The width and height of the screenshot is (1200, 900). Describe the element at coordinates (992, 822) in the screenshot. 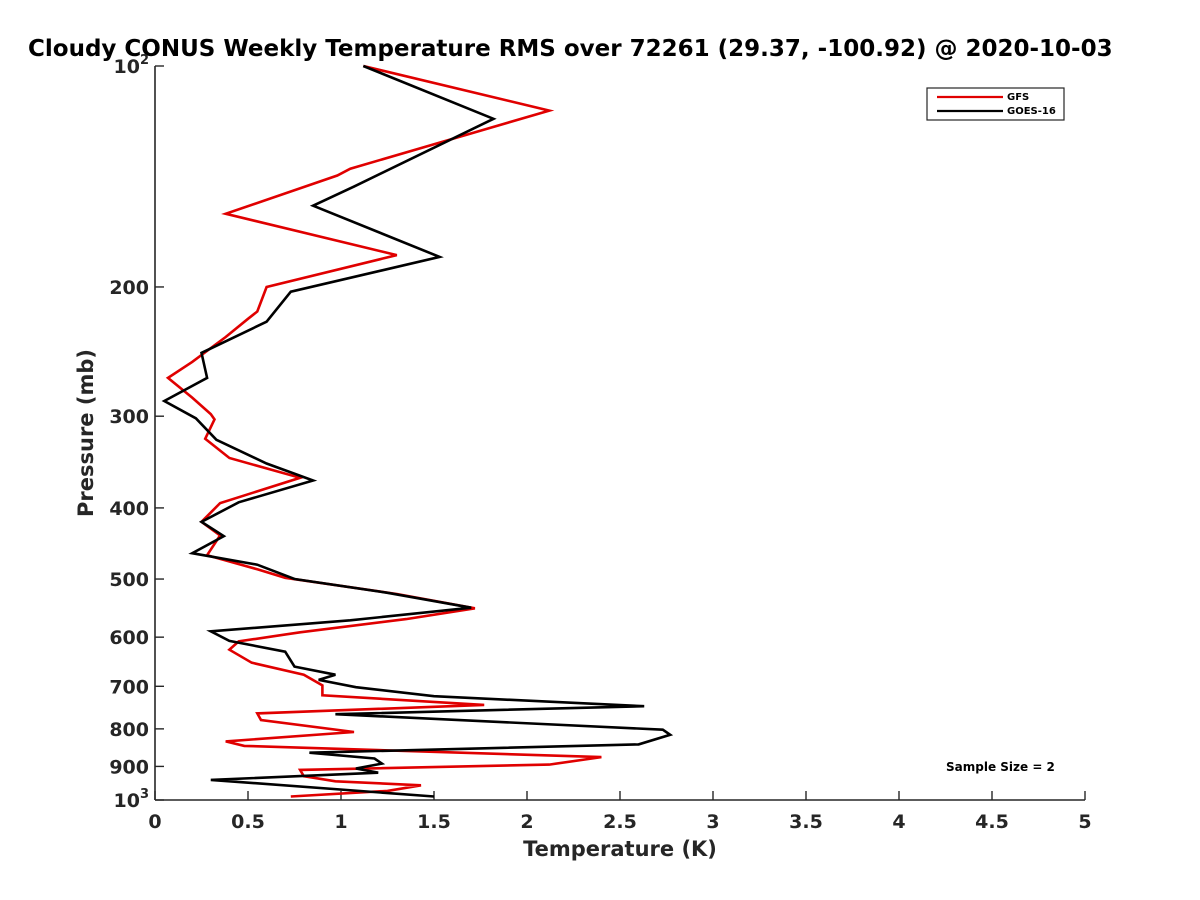

I see `x-tick-label: 4.5` at that location.